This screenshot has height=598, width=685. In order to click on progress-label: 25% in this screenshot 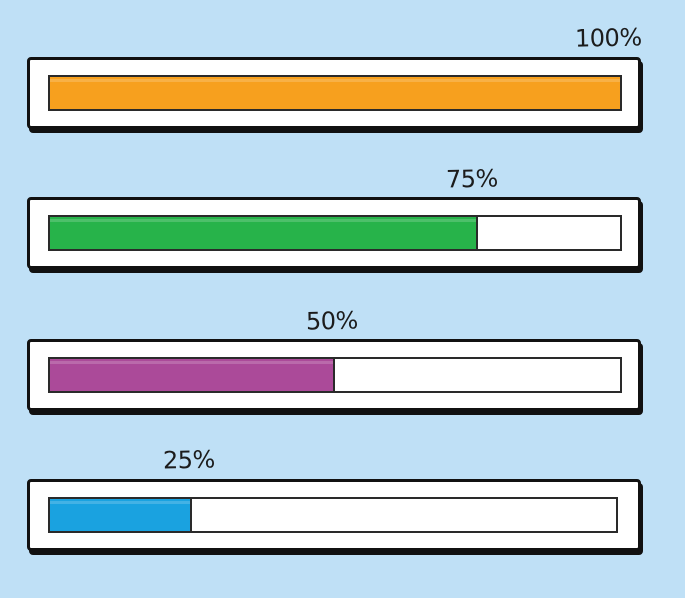, I will do `click(189, 460)`.